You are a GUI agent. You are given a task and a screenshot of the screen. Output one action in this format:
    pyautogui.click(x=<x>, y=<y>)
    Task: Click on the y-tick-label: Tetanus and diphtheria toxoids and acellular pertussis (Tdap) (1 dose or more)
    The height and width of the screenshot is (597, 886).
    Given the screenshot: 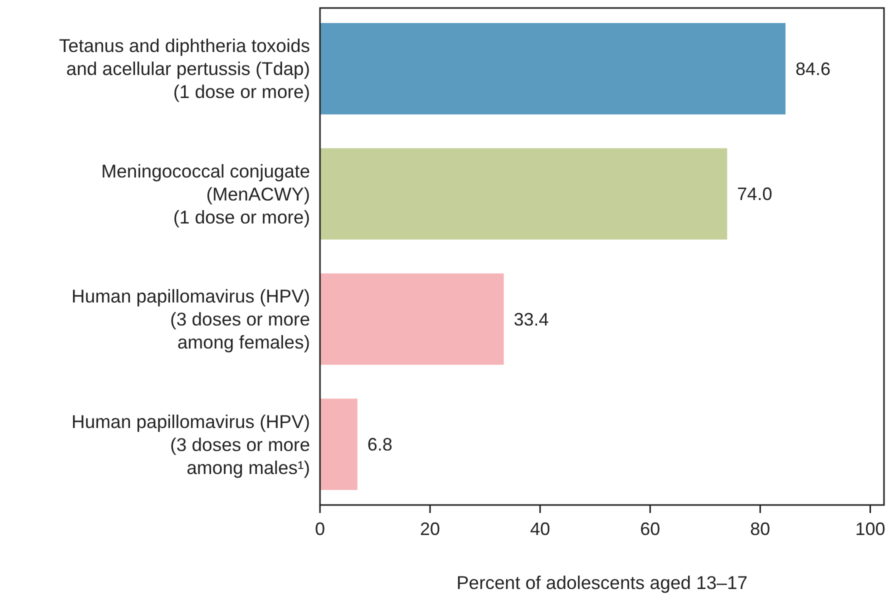 What is the action you would take?
    pyautogui.click(x=184, y=68)
    